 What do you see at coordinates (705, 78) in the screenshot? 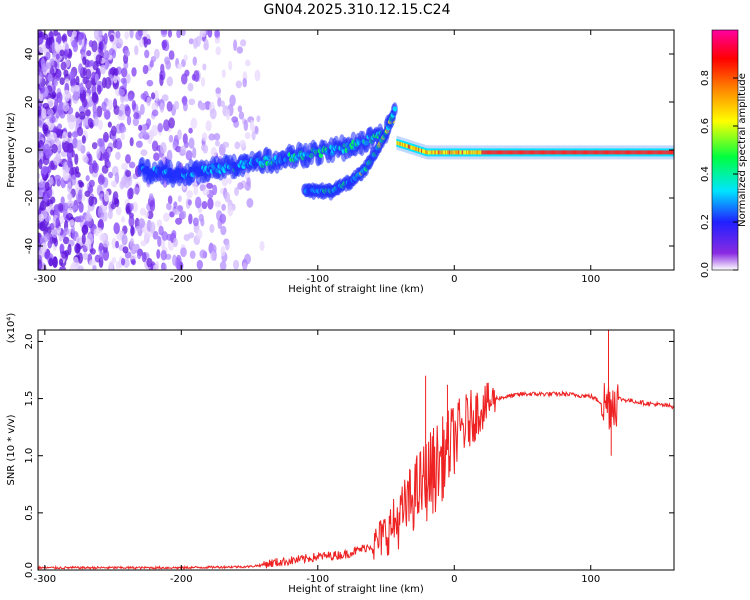
I see `colorbar-tick-label: 0.8` at bounding box center [705, 78].